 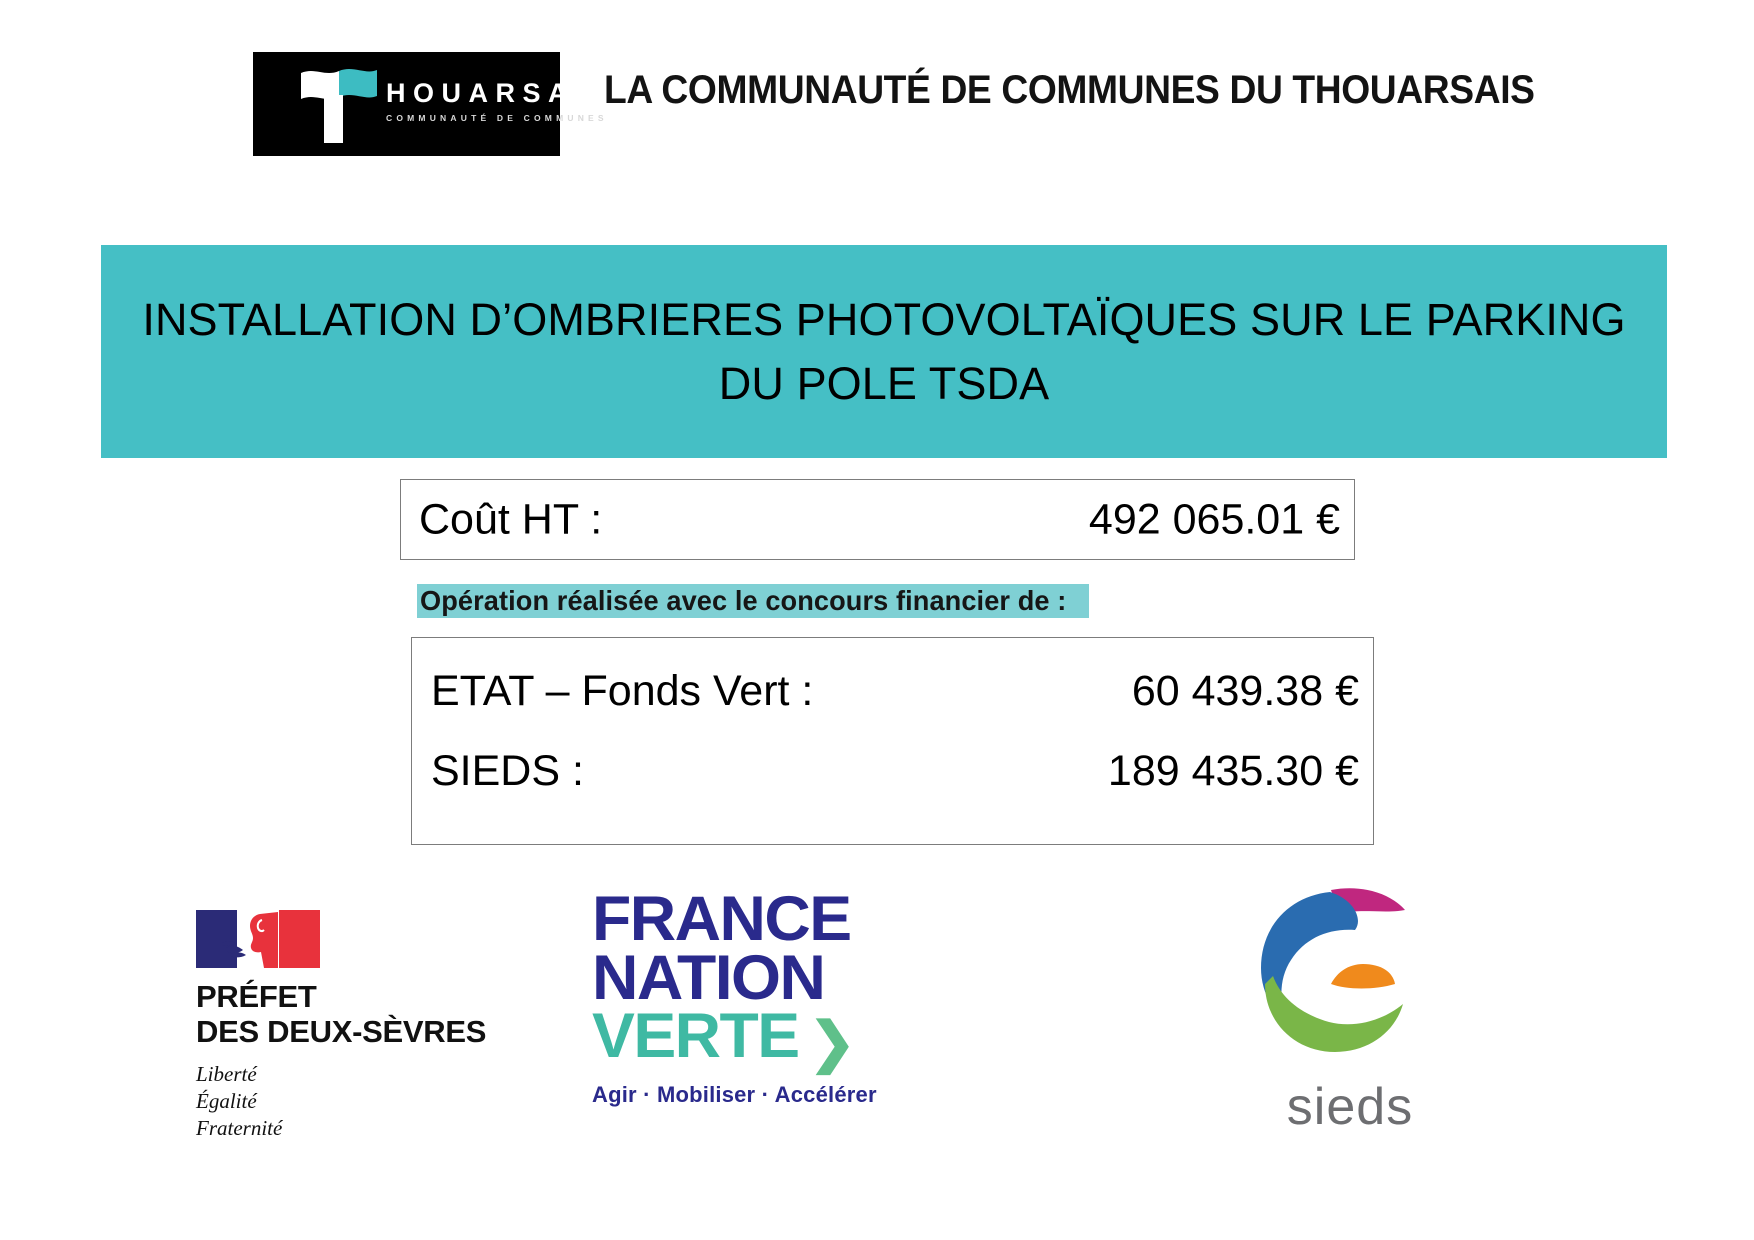 I want to click on cost-value: 492 065.01 €, so click(x=1214, y=519).